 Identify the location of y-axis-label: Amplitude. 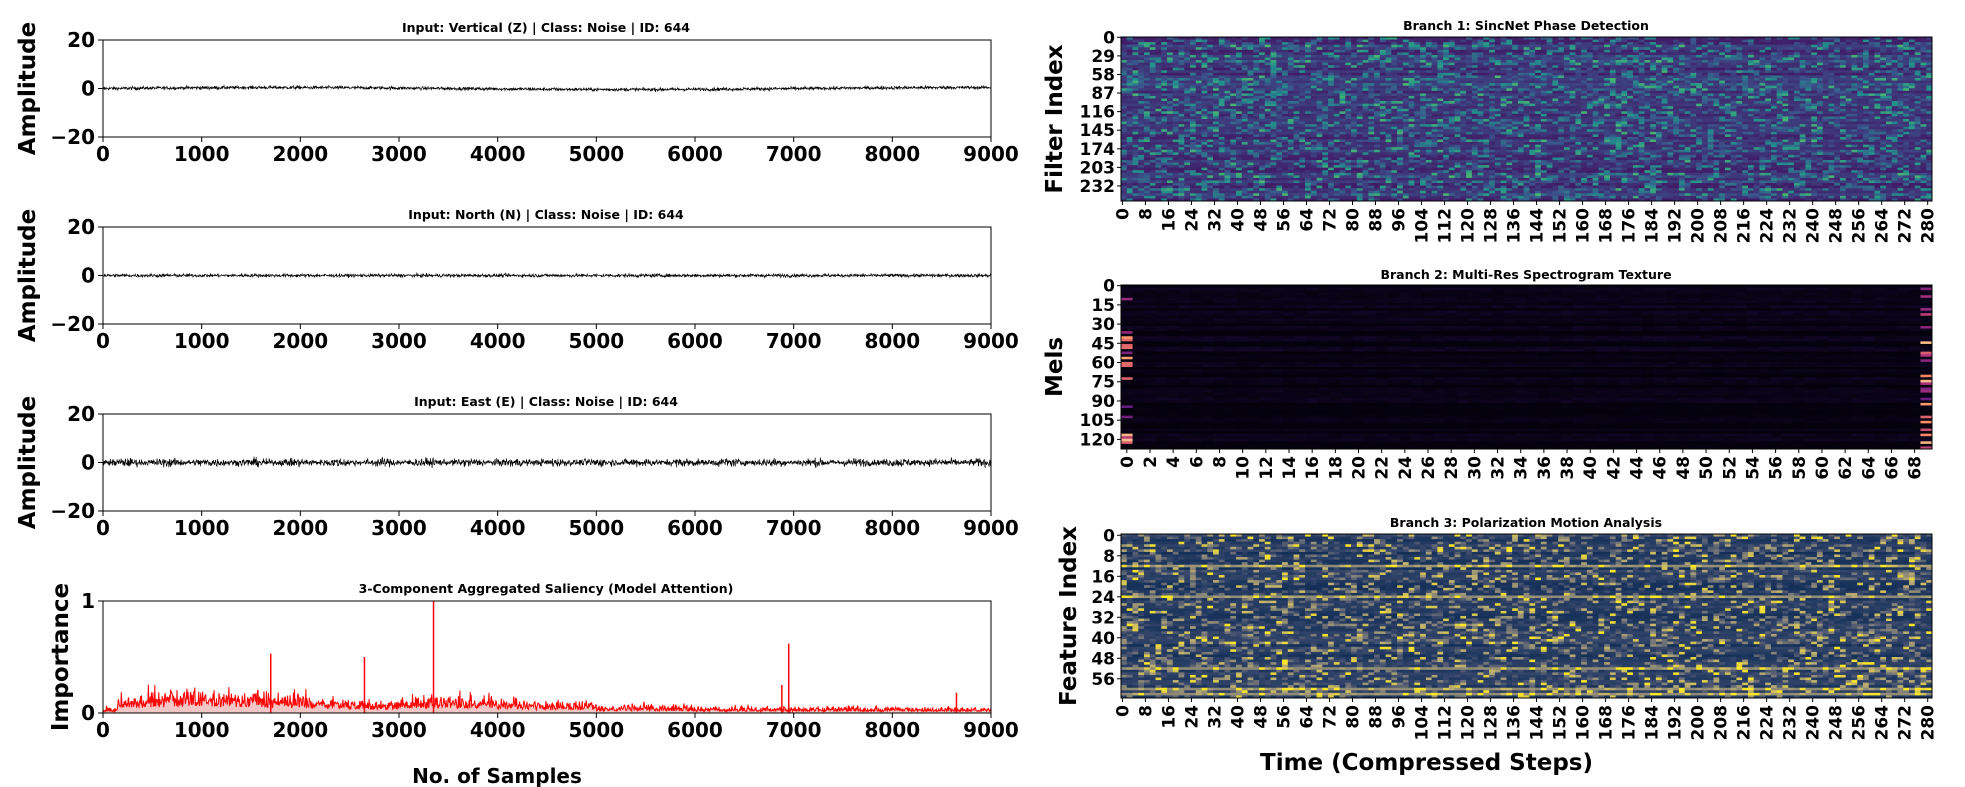
(28, 462).